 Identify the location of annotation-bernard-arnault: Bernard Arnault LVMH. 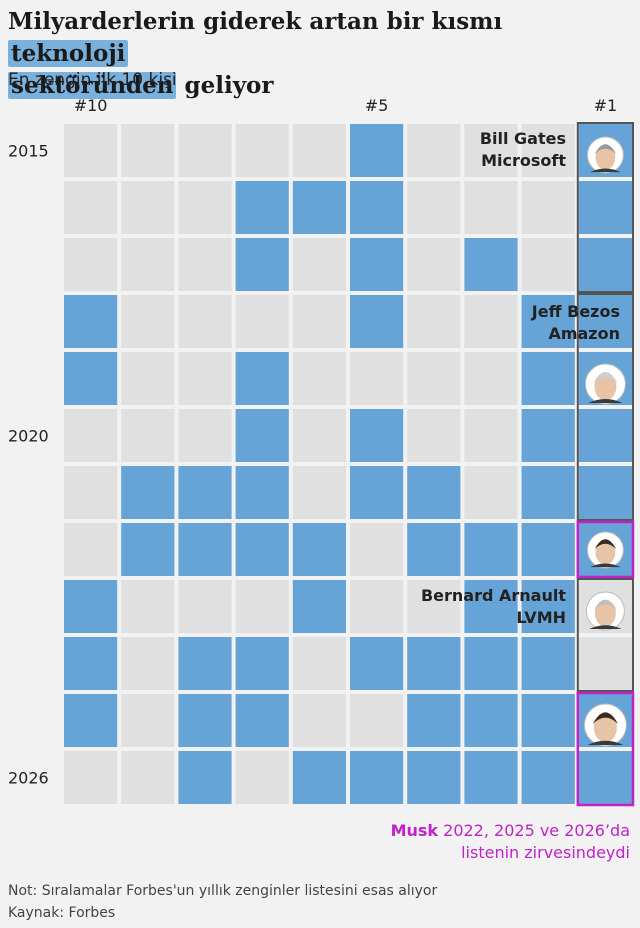
(493, 607).